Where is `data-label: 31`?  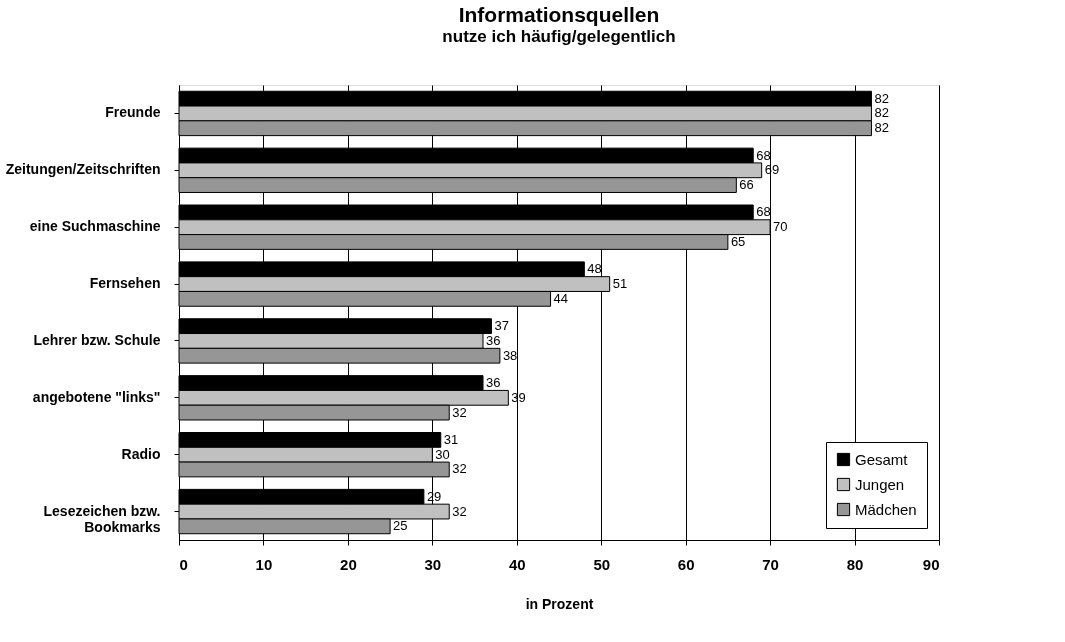
data-label: 31 is located at coordinates (451, 439).